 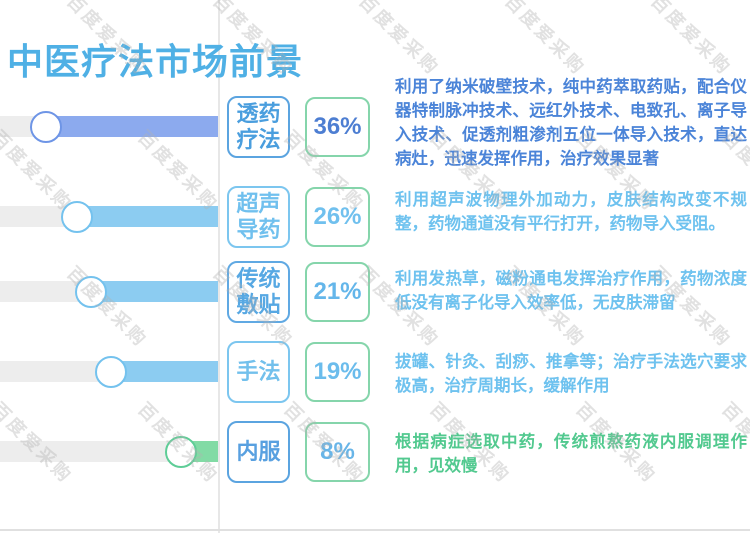 I want to click on bottom-divider, so click(x=375, y=530).